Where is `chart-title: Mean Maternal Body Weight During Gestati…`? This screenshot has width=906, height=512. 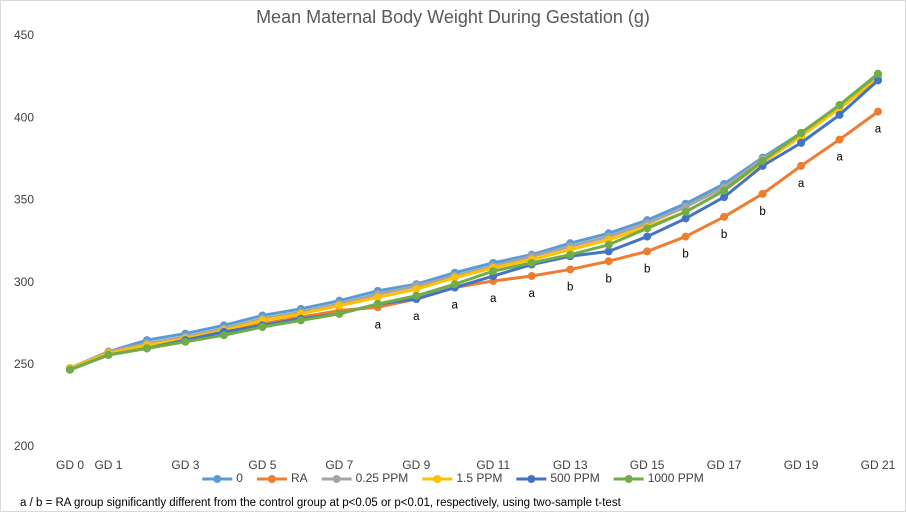 chart-title: Mean Maternal Body Weight During Gestati… is located at coordinates (453, 17).